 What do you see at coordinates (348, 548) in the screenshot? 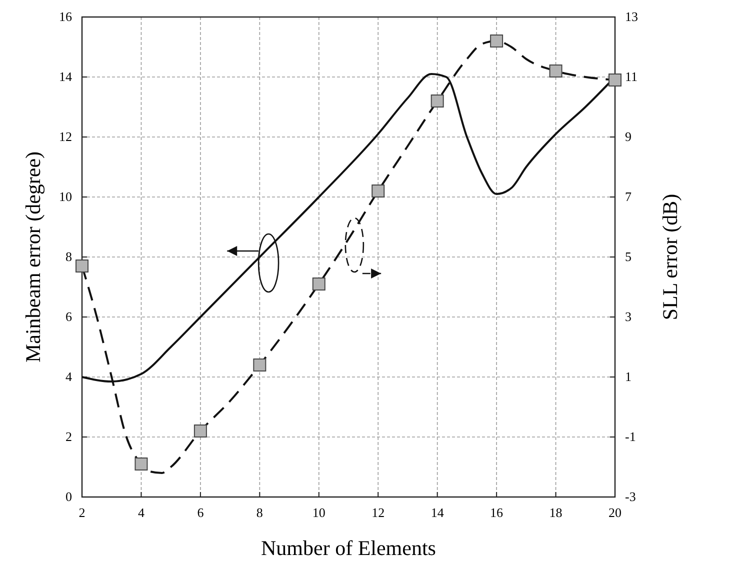
I see `x-axis-title: Number of Elements` at bounding box center [348, 548].